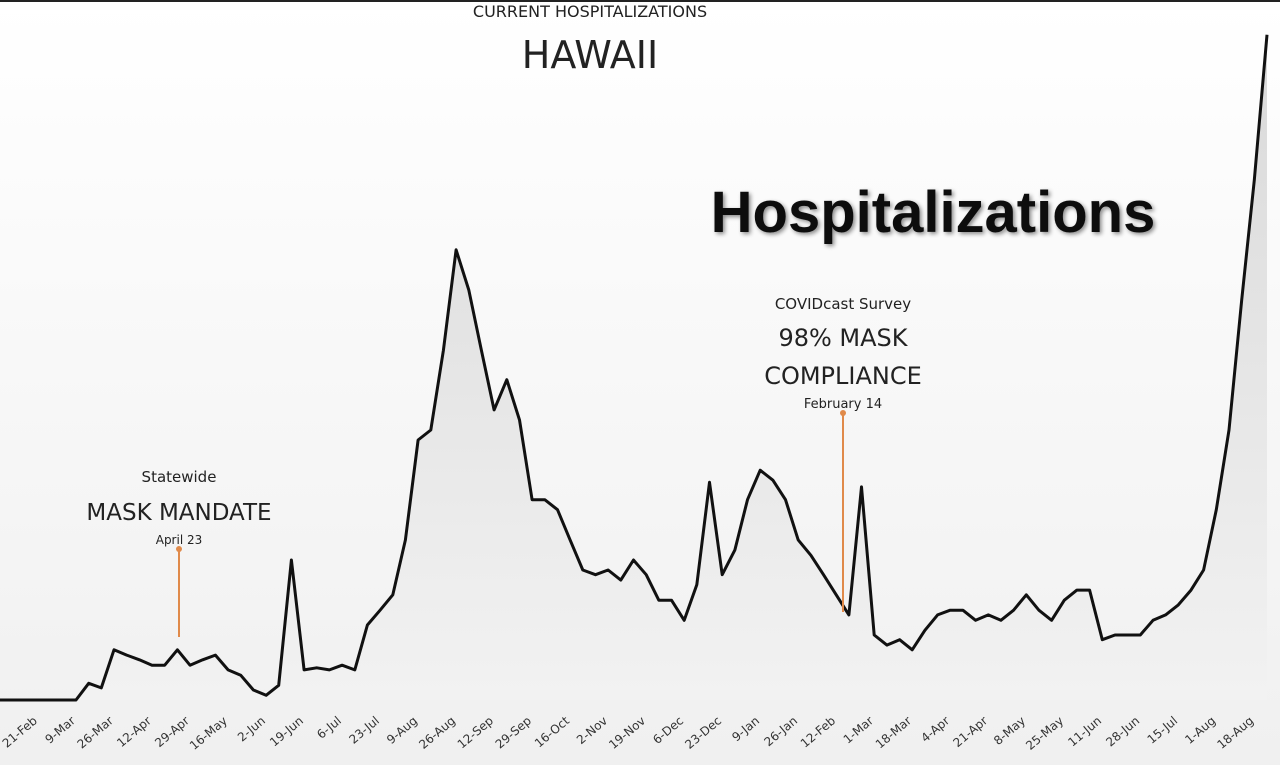  Describe the element at coordinates (933, 212) in the screenshot. I see `overlay-caption: Hospitalizations` at that location.